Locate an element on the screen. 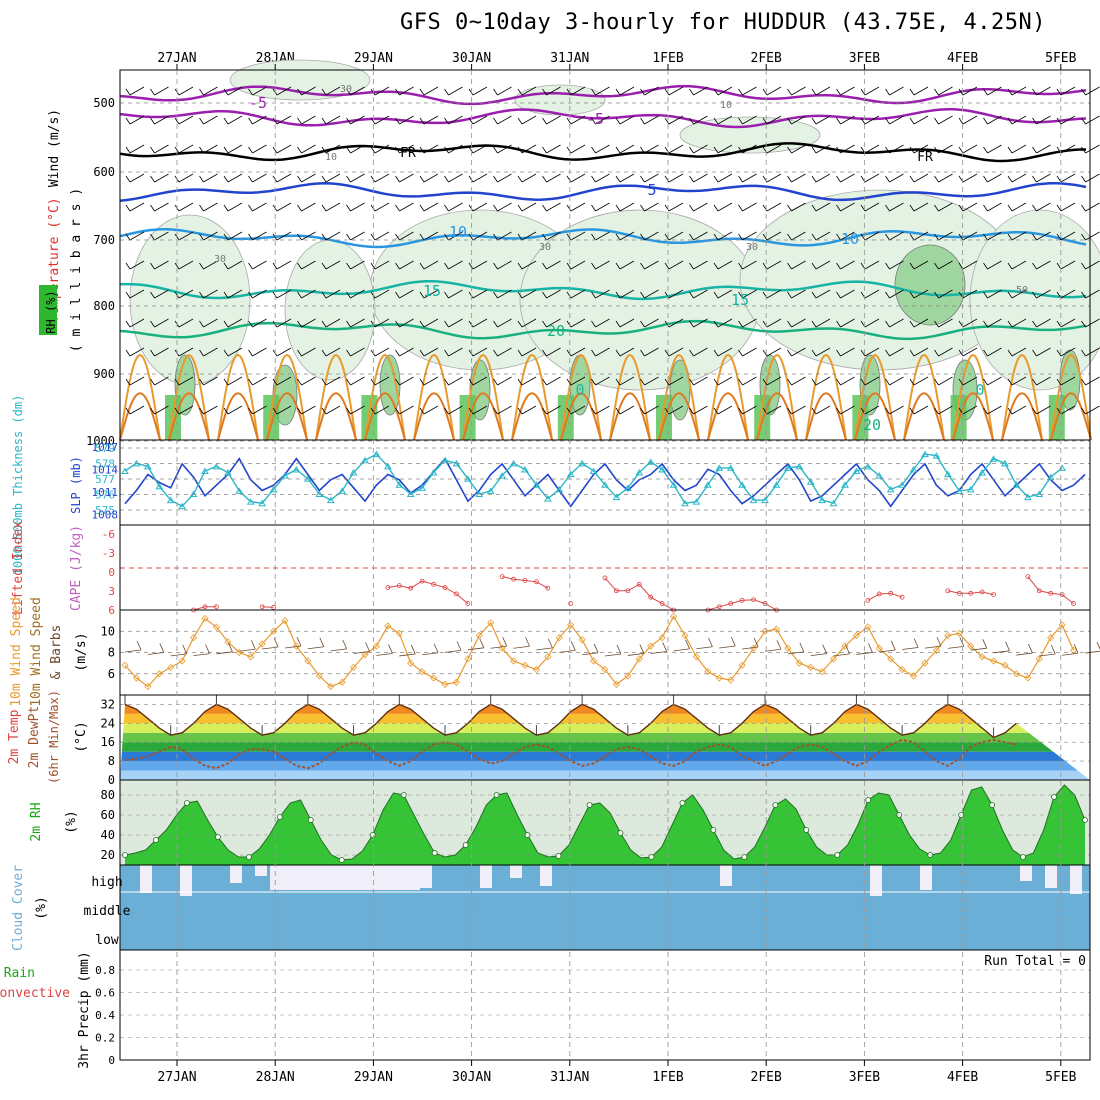  date-label-bottom: 3FEB is located at coordinates (864, 1077).